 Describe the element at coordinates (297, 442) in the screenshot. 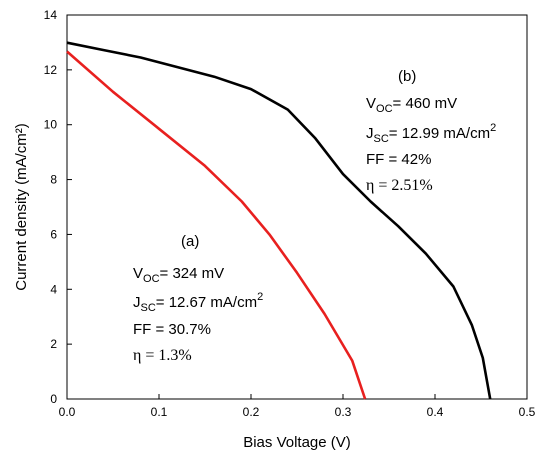

I see `x-axis-label: Bias Voltage (V)` at that location.